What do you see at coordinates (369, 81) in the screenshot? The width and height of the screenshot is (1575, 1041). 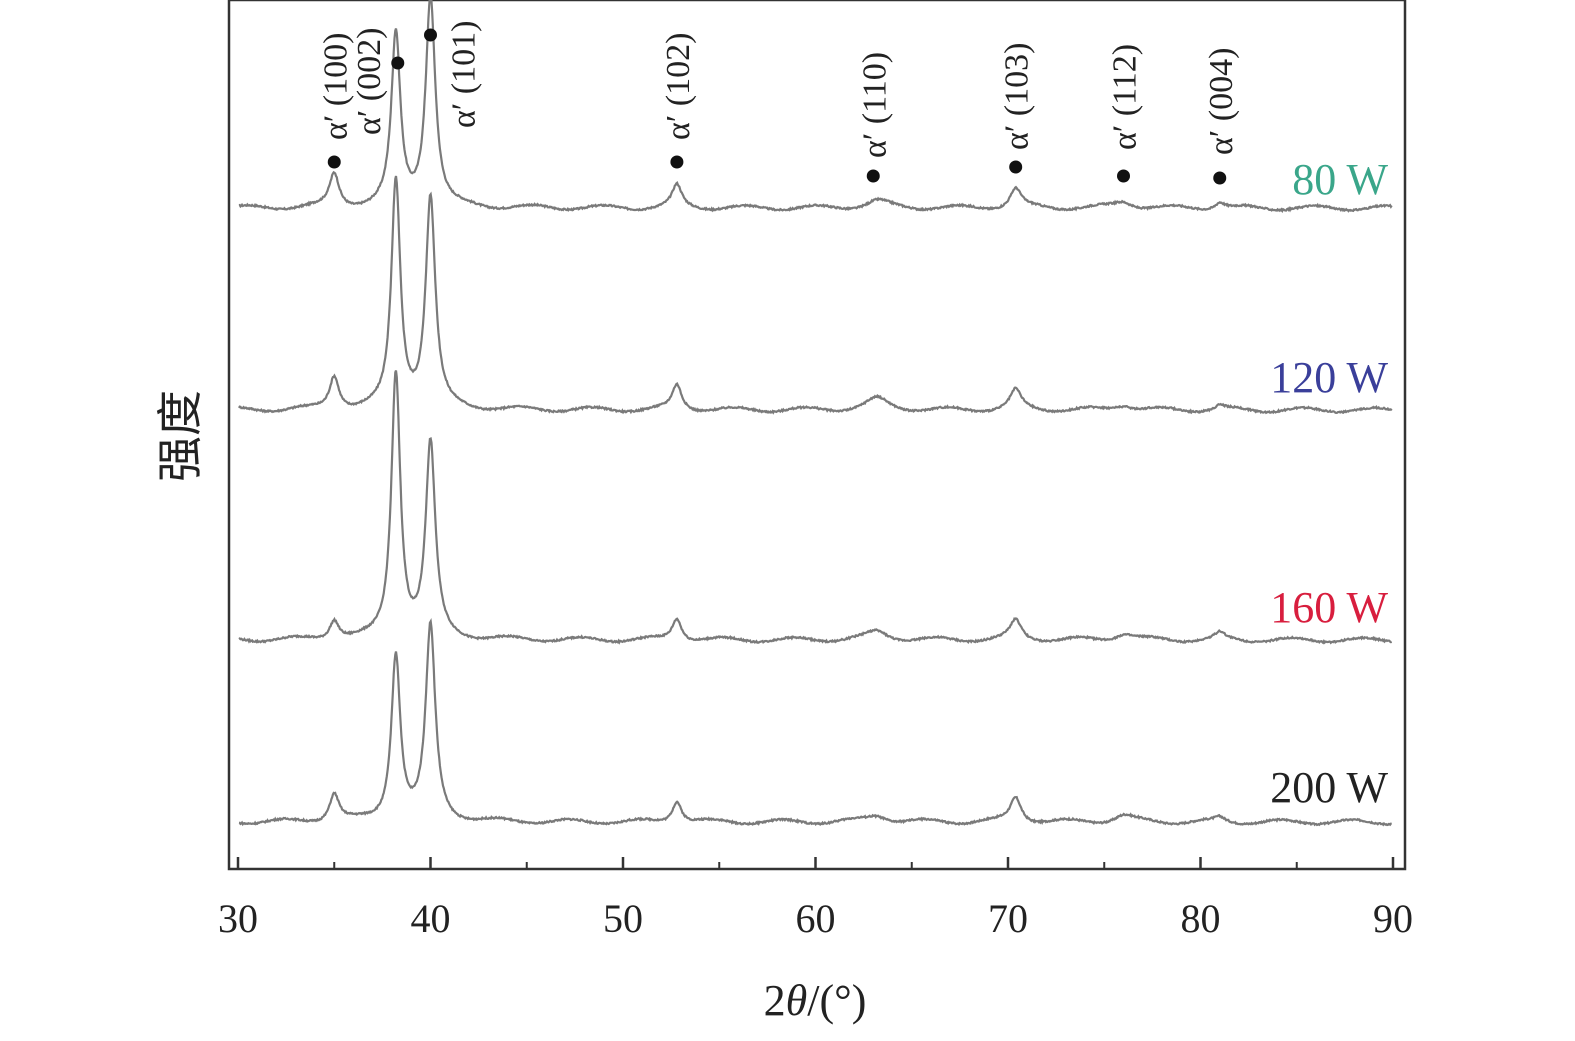 I see `peak-label-1: α′ (002)` at bounding box center [369, 81].